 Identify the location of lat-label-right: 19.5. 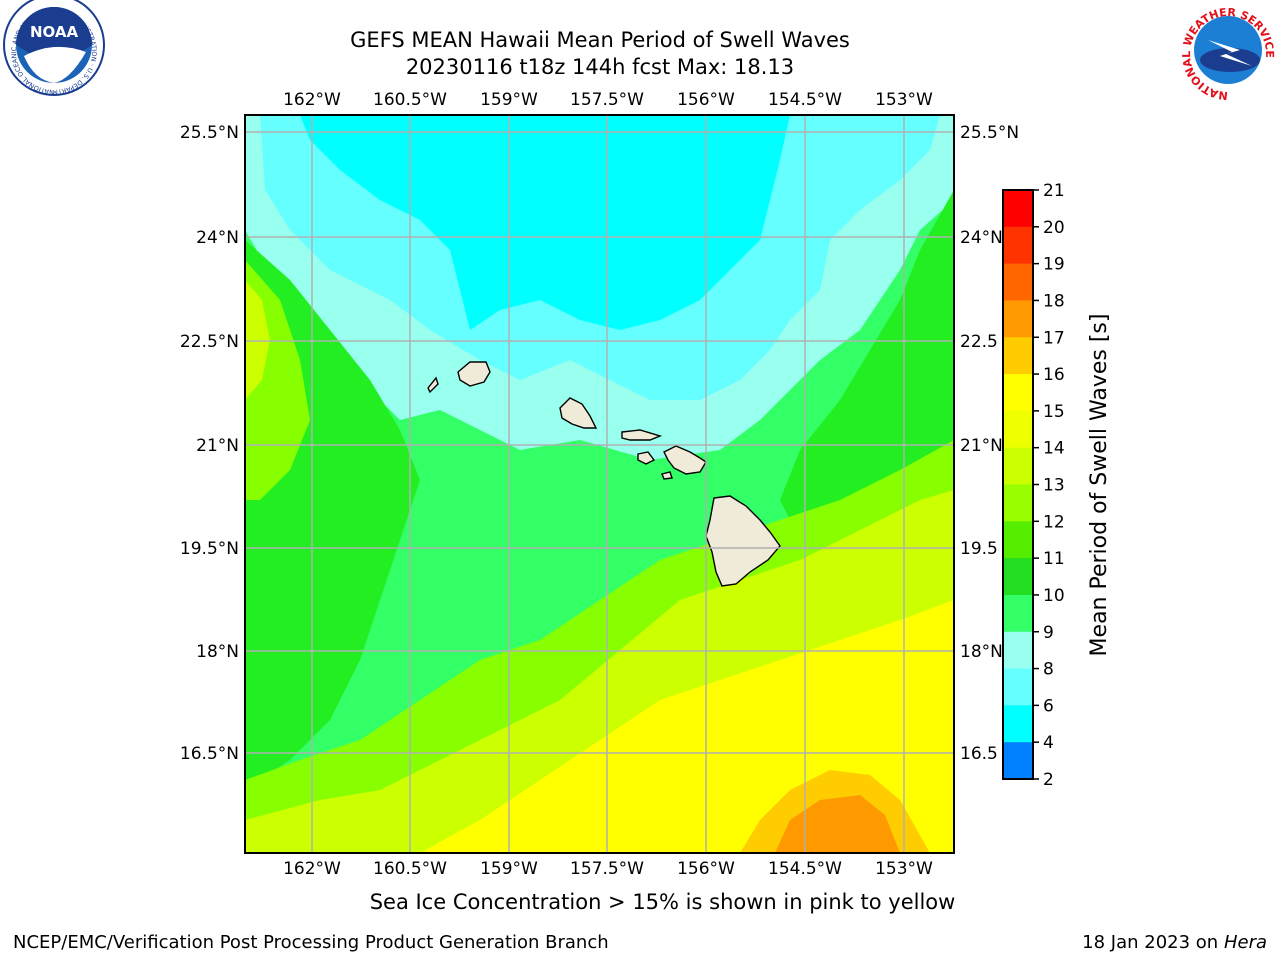
(979, 549).